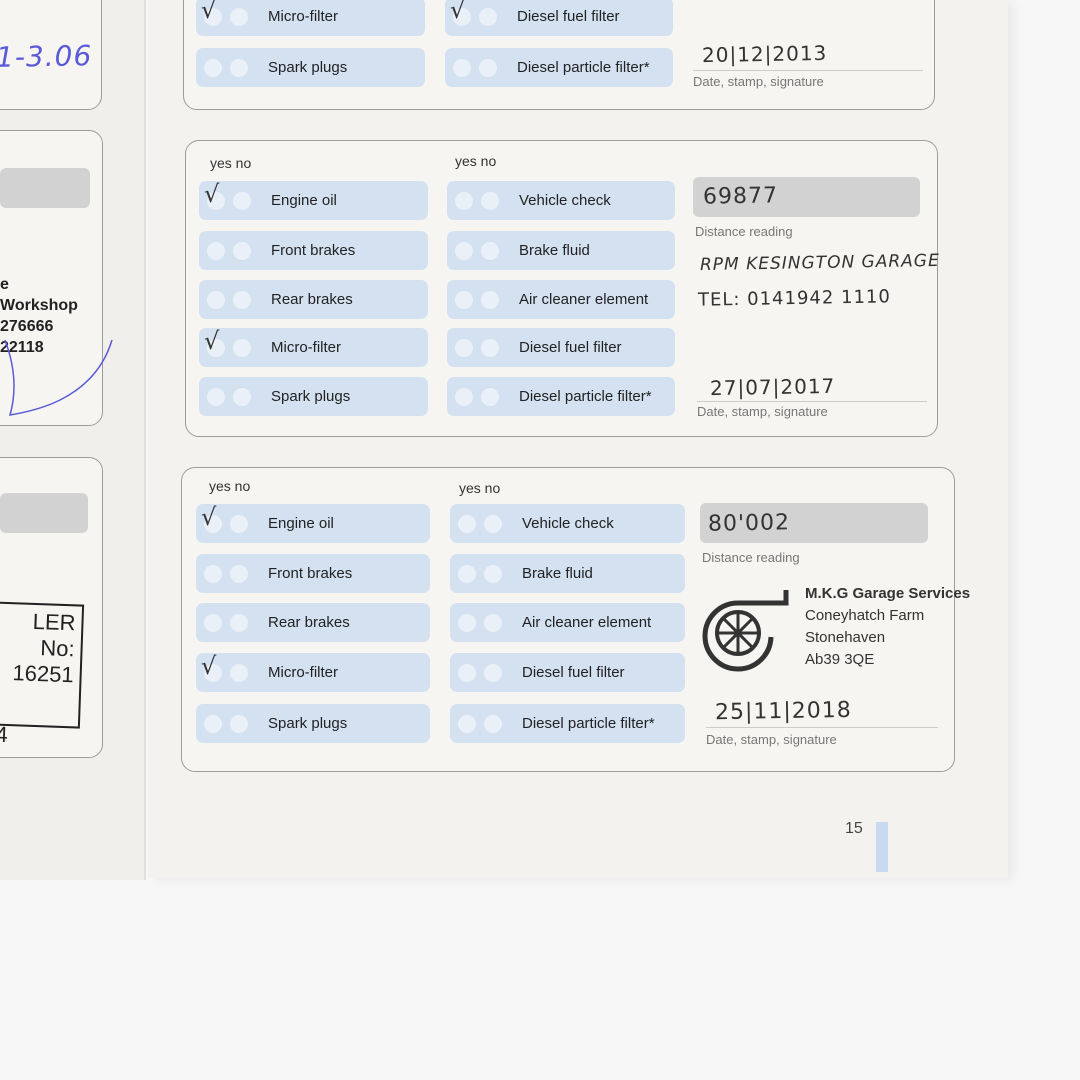 Image resolution: width=1080 pixels, height=1080 pixels. I want to click on checklist-item-label: Vehicle check, so click(565, 200).